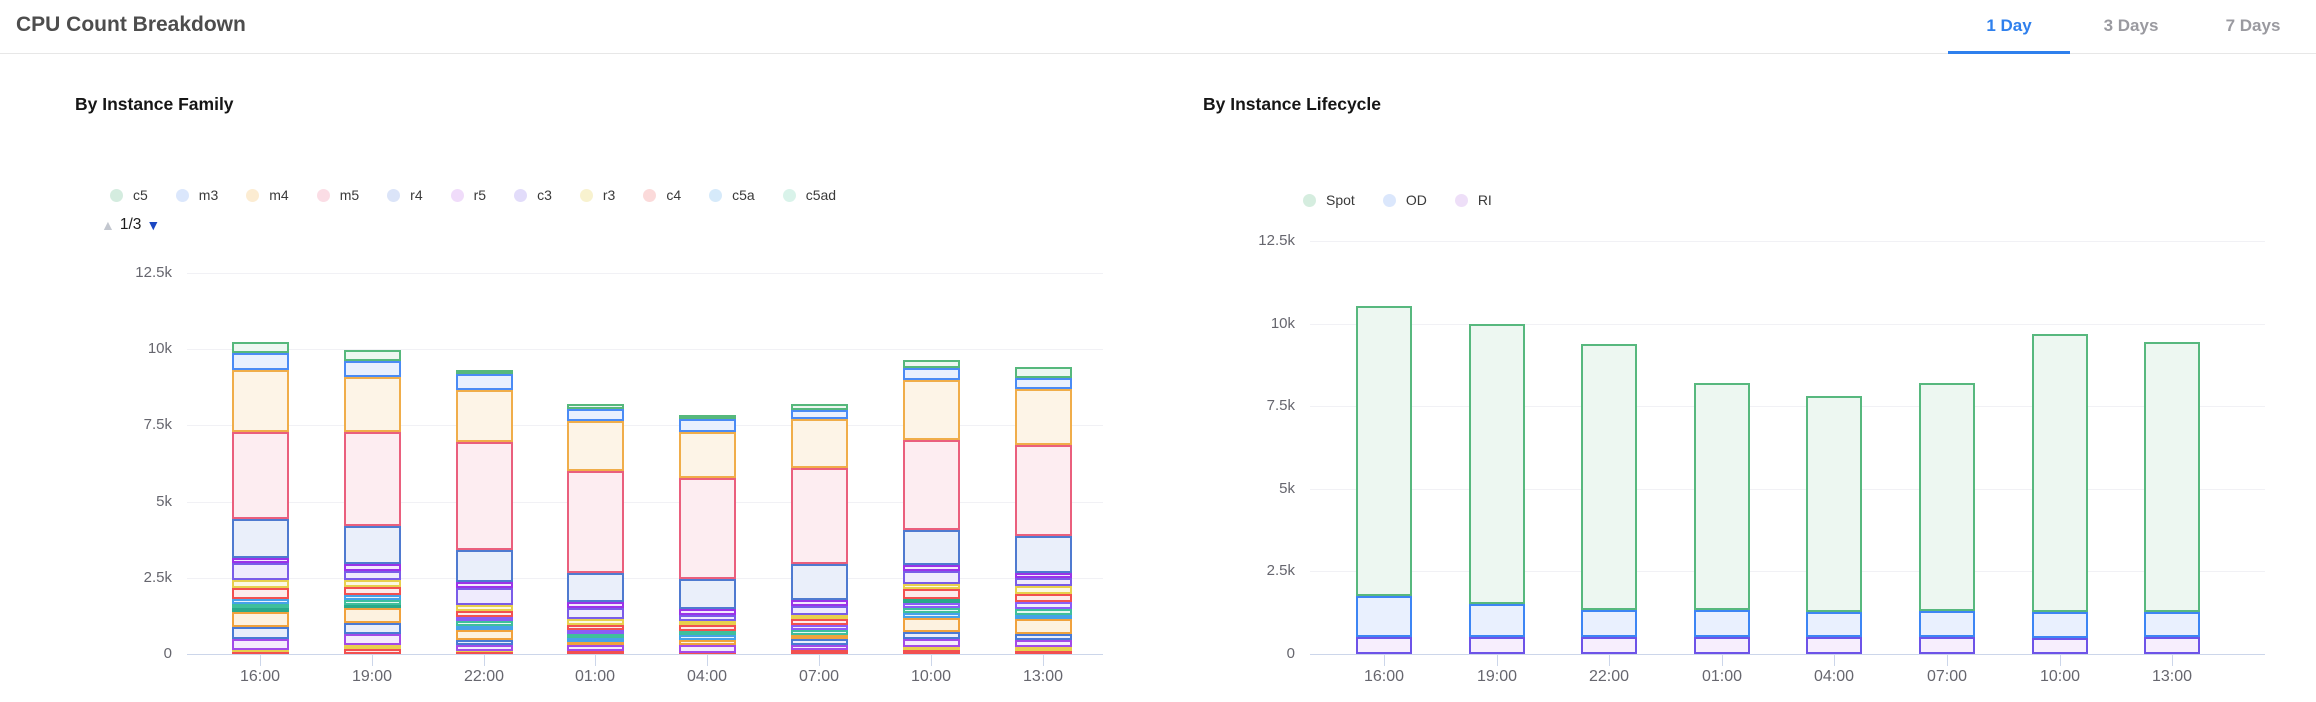  Describe the element at coordinates (1404, 200) in the screenshot. I see `legend-item-od: OD` at that location.